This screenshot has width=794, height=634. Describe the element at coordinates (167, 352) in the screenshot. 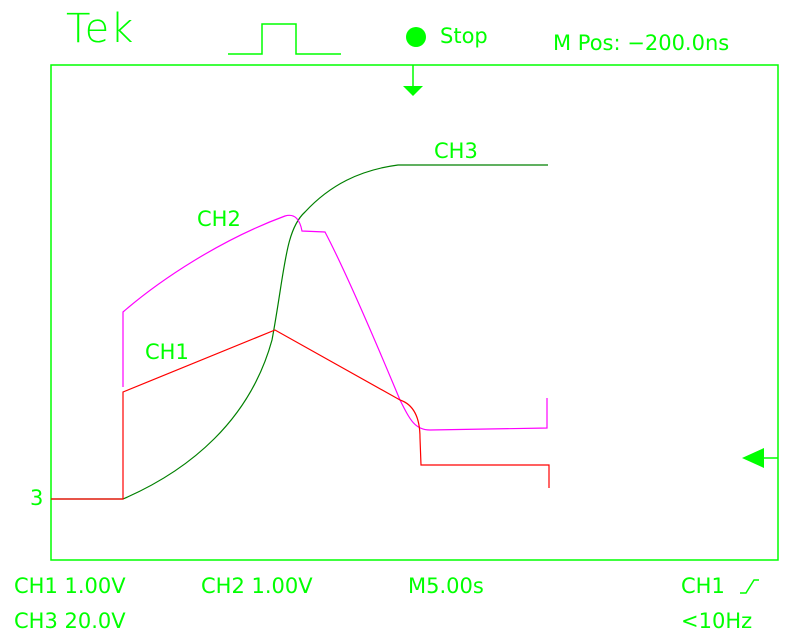

I see `ch1-trace-label: CH1` at that location.